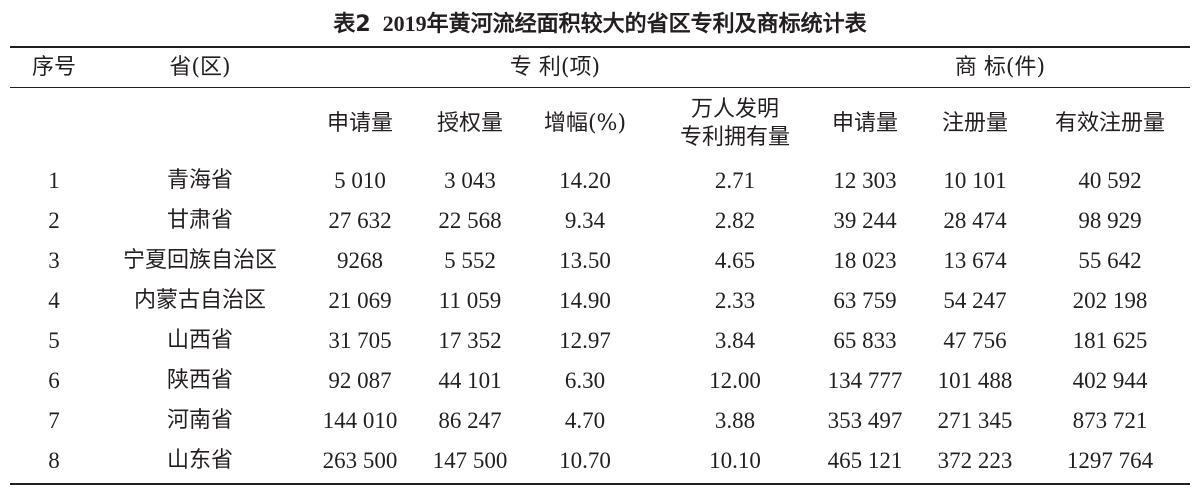 The width and height of the screenshot is (1200, 494). What do you see at coordinates (360, 220) in the screenshot?
I see `cell-patent-apply: 27 632` at bounding box center [360, 220].